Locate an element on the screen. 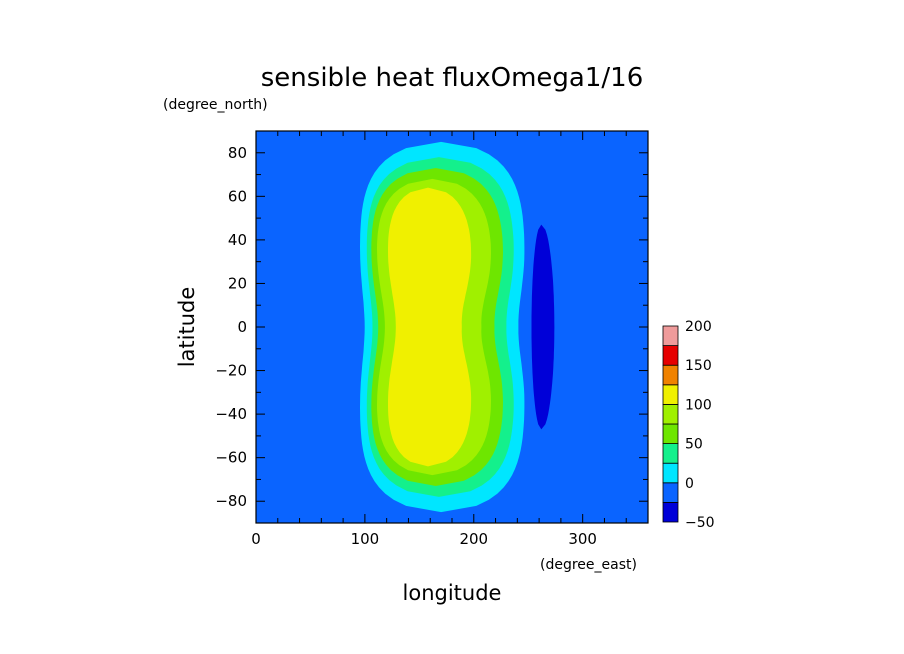 The image size is (904, 654). x-unit-label: (degree_east) is located at coordinates (588, 565).